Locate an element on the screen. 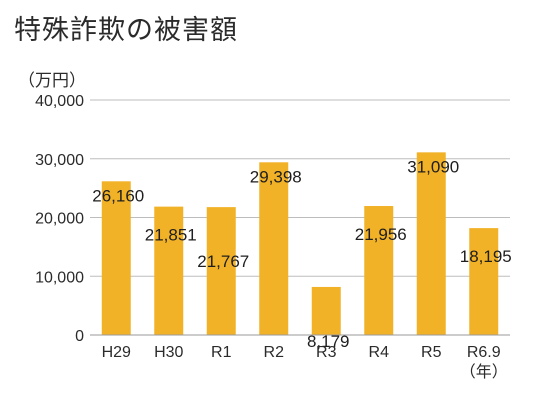  y-tick-label: 0 is located at coordinates (79, 336).